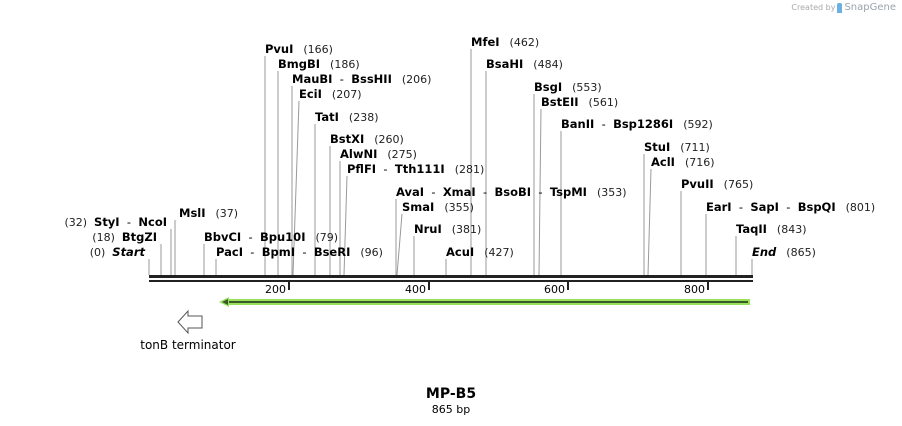 This screenshot has height=426, width=902. Describe the element at coordinates (378, 154) in the screenshot. I see `restriction-site-label: AlwNI (275)` at that location.